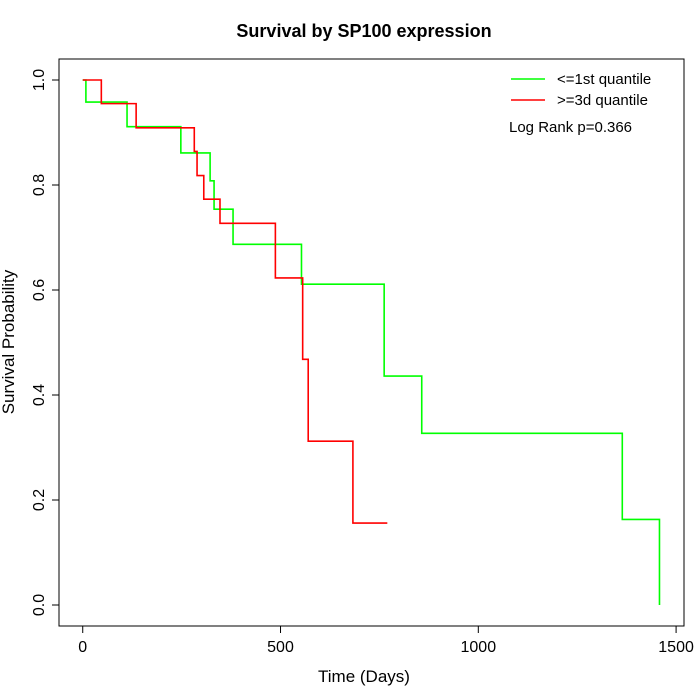 This screenshot has width=700, height=700. I want to click on y-axis-label: Survival Probability, so click(9, 341).